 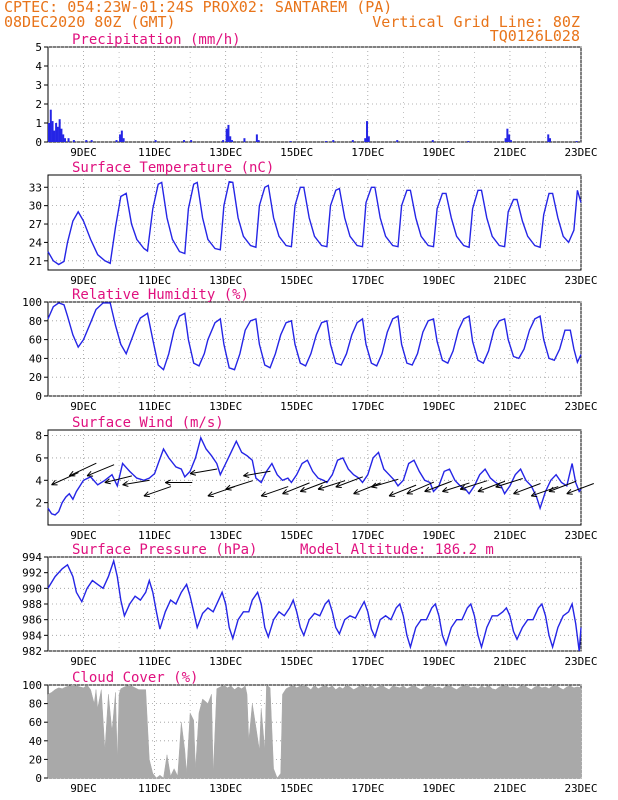 I want to click on cloud-cover-ytick-label: 40, so click(x=35, y=741).